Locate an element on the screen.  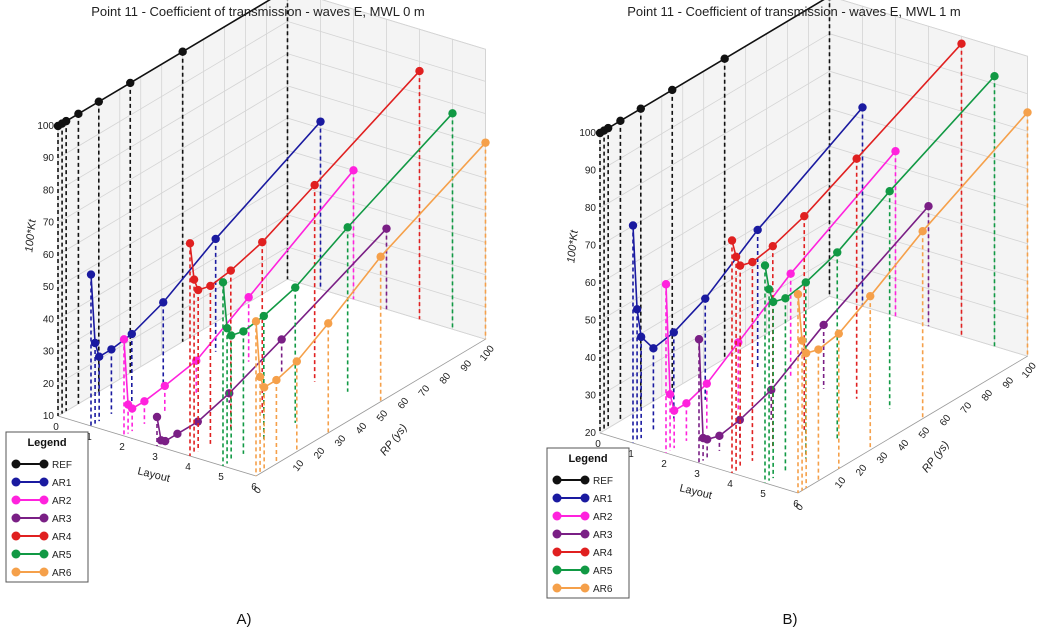
rp-tick-label: 50 is located at coordinates (925, 433).